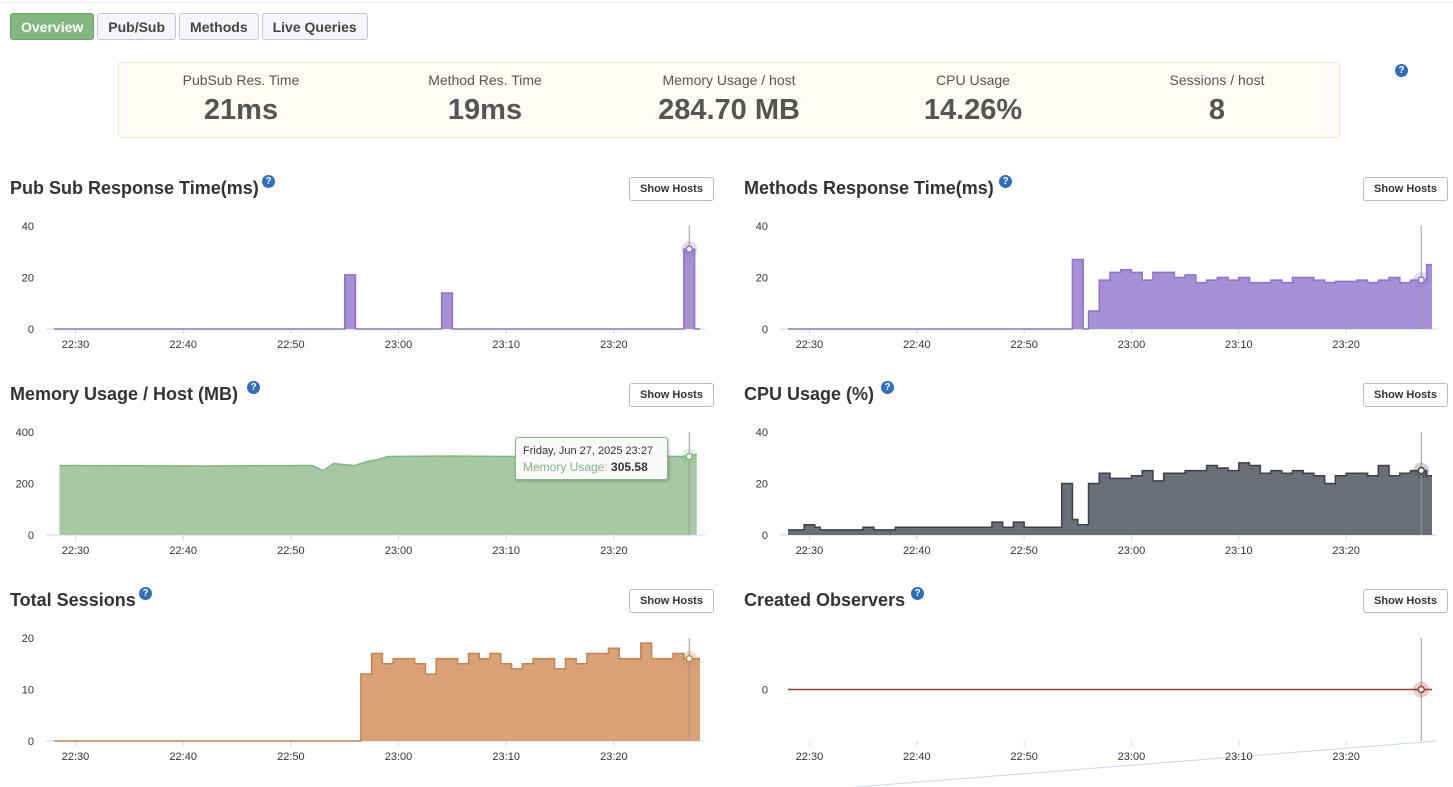 This screenshot has width=1453, height=787. I want to click on metric-value: 14.26%, so click(973, 110).